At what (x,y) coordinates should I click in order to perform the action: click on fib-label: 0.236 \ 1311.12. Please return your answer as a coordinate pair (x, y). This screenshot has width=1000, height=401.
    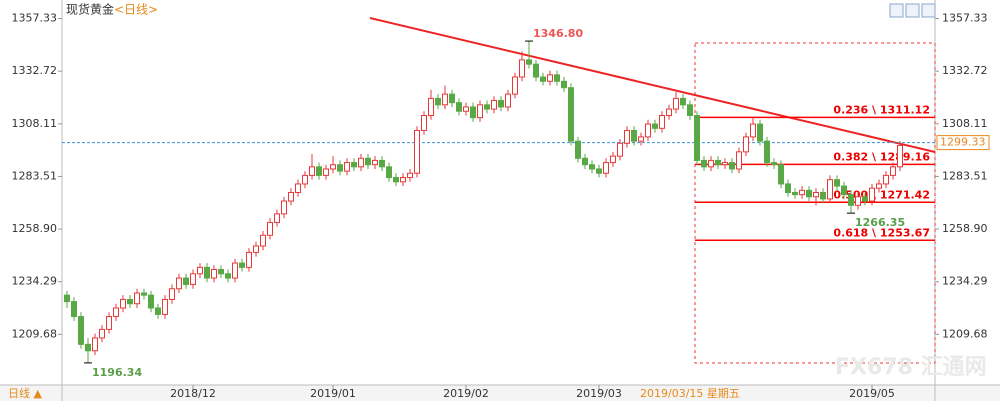
    Looking at the image, I should click on (881, 109).